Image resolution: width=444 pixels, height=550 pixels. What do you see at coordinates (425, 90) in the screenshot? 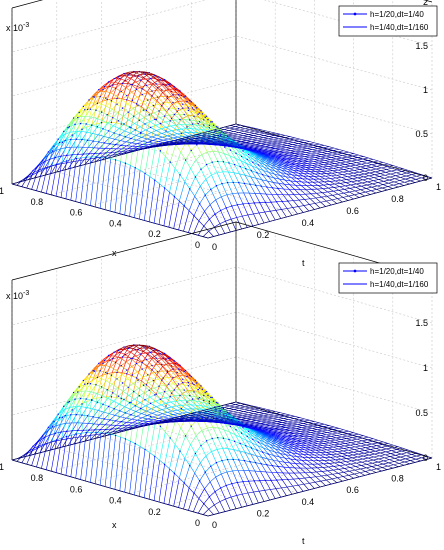
I see `z-tick-label: 1` at bounding box center [425, 90].